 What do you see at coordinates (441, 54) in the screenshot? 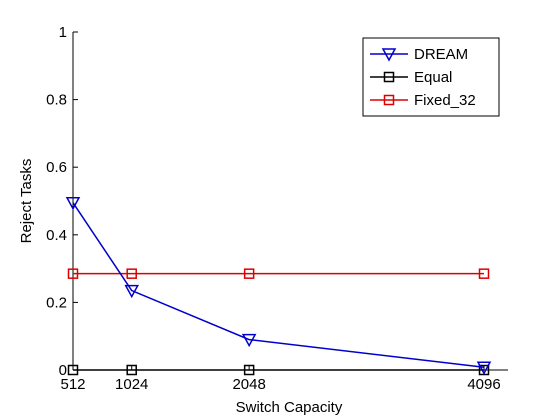
I see `legend-label: DREAM` at bounding box center [441, 54].